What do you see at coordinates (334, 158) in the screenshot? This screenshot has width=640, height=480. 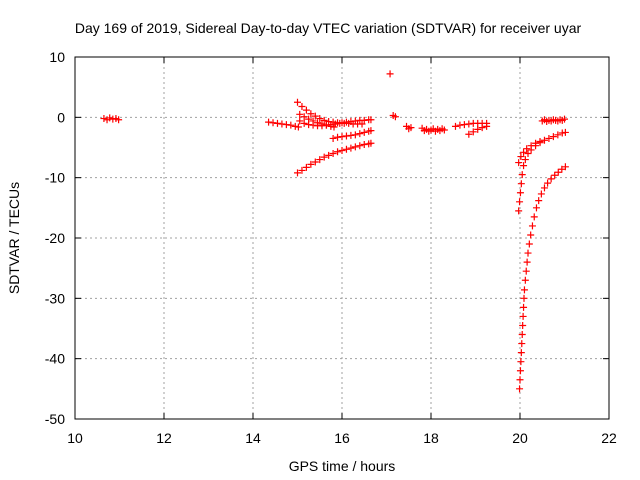 I see `series-arc7` at bounding box center [334, 158].